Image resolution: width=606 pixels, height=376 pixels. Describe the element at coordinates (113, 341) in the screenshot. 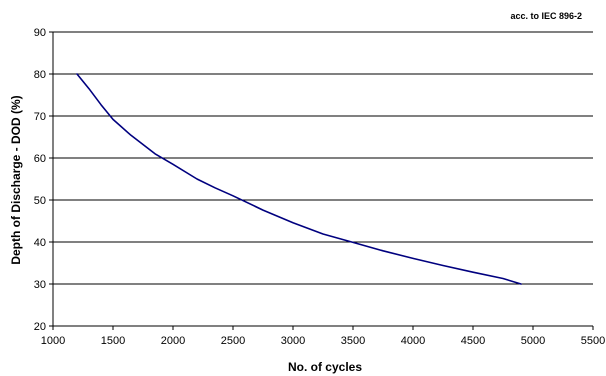

I see `x-tick-label: 1500` at that location.